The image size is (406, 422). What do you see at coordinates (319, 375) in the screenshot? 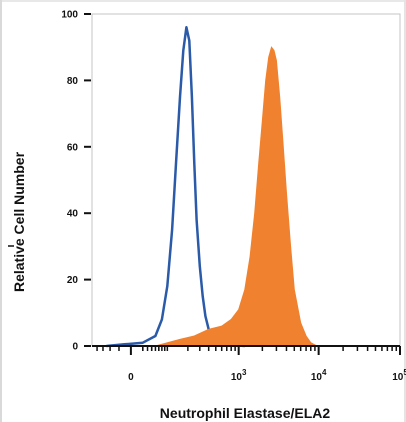
I see `x-tick-label: 10⁴` at bounding box center [319, 375].